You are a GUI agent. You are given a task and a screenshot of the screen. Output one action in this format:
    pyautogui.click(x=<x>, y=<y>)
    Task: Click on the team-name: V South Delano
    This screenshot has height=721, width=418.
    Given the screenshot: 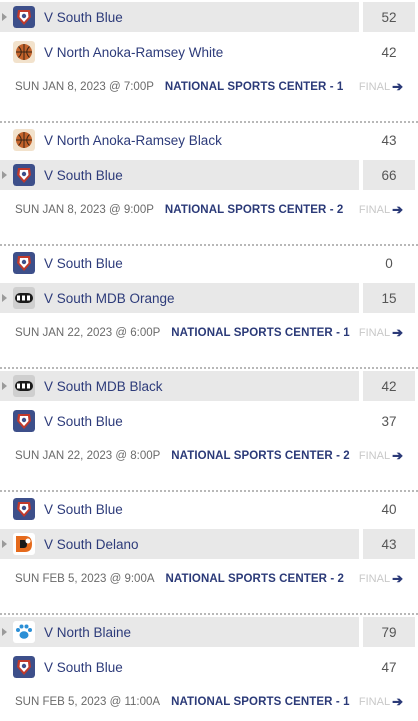 What is the action you would take?
    pyautogui.click(x=91, y=544)
    